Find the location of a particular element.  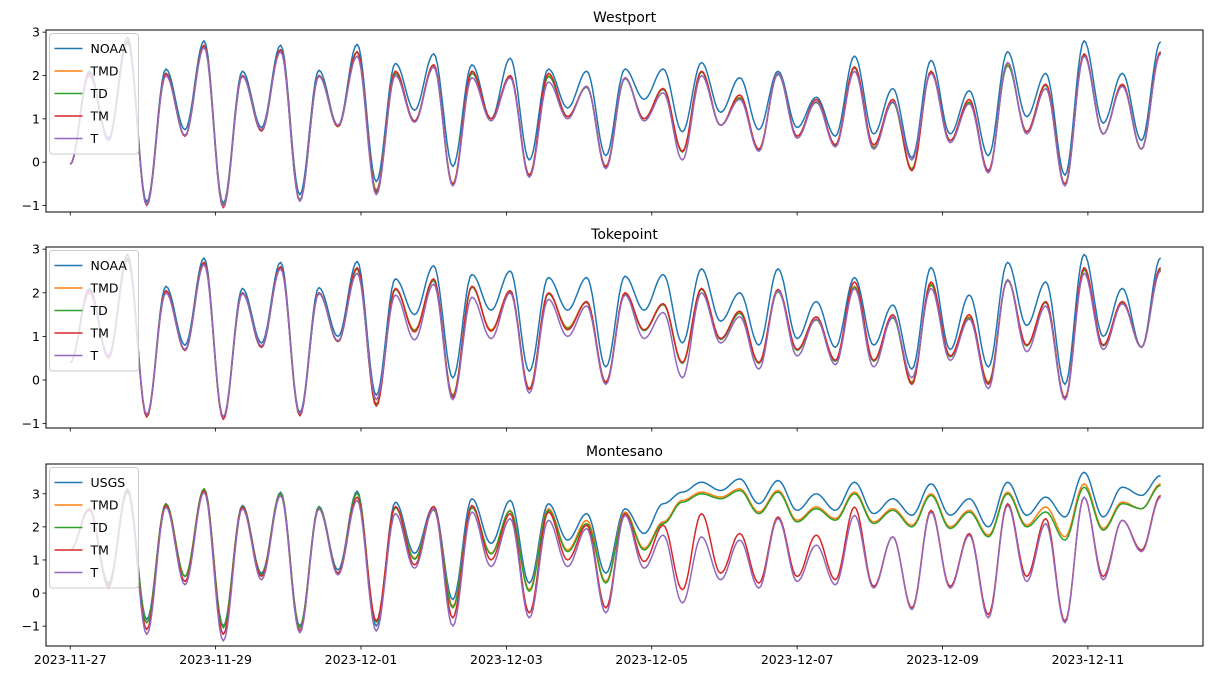

panel-title-montesano: Montesano is located at coordinates (624, 452).